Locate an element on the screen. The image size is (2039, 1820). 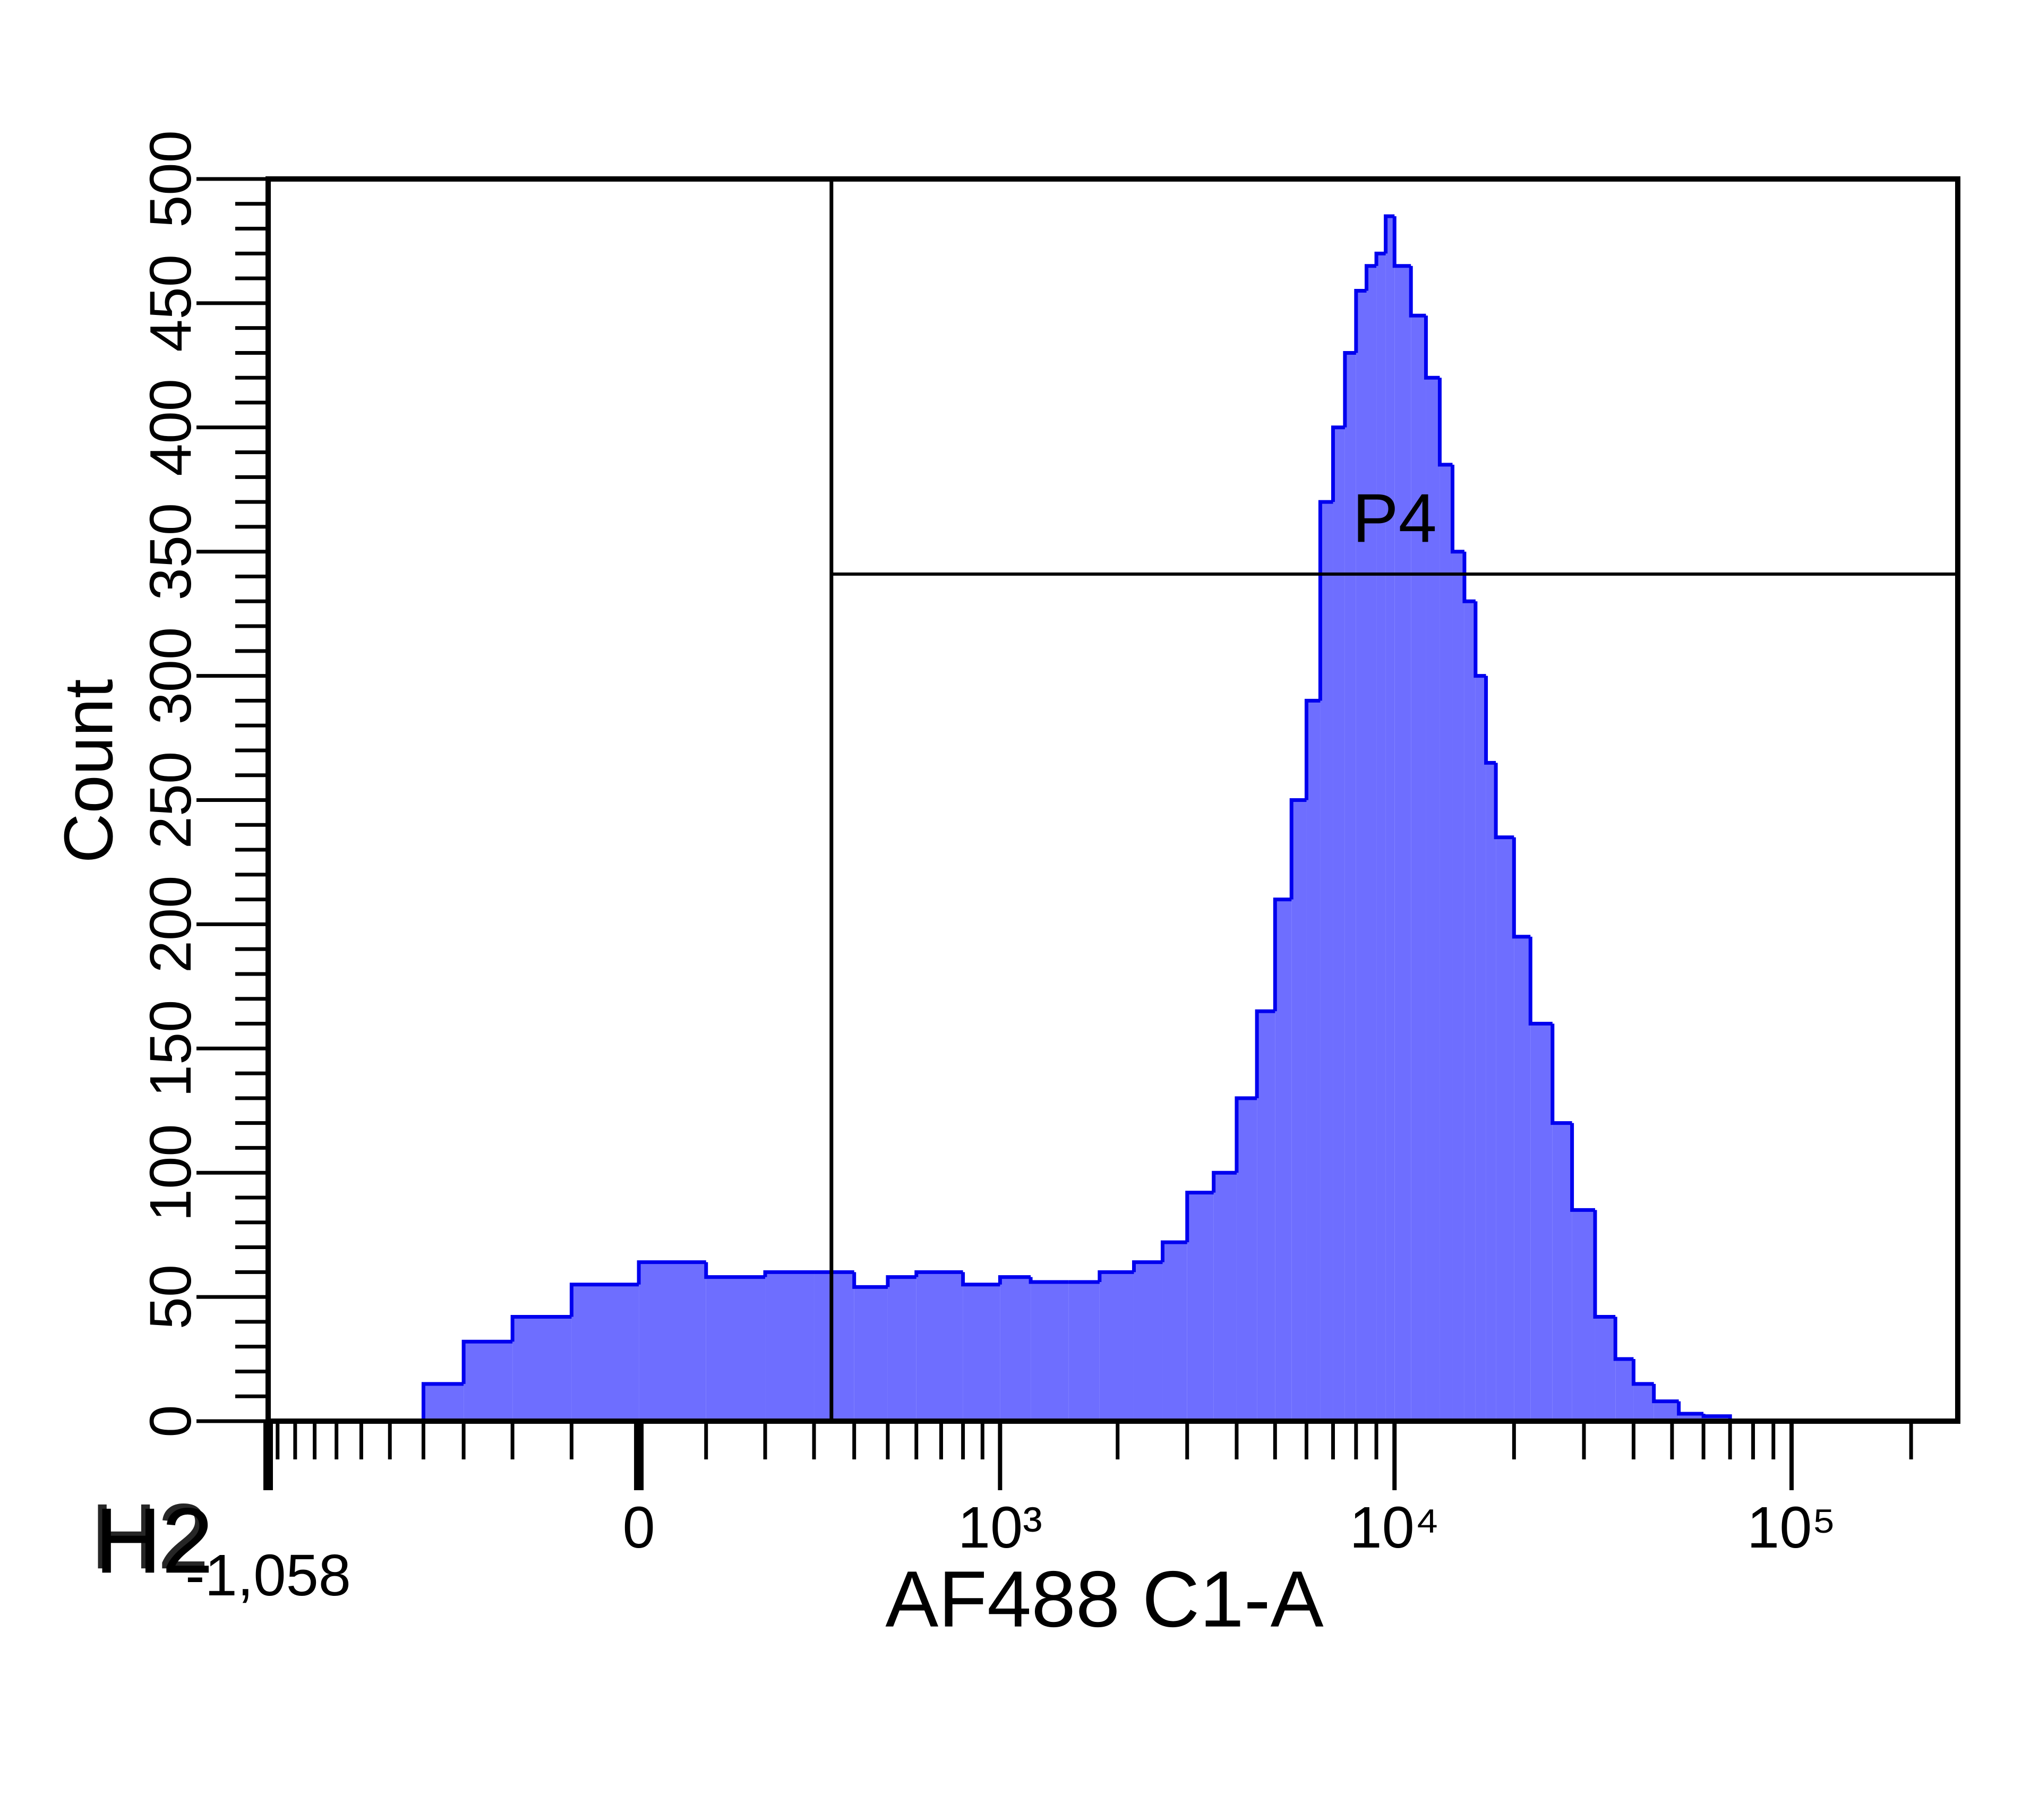
y-tick-label: 200 is located at coordinates (170, 924).